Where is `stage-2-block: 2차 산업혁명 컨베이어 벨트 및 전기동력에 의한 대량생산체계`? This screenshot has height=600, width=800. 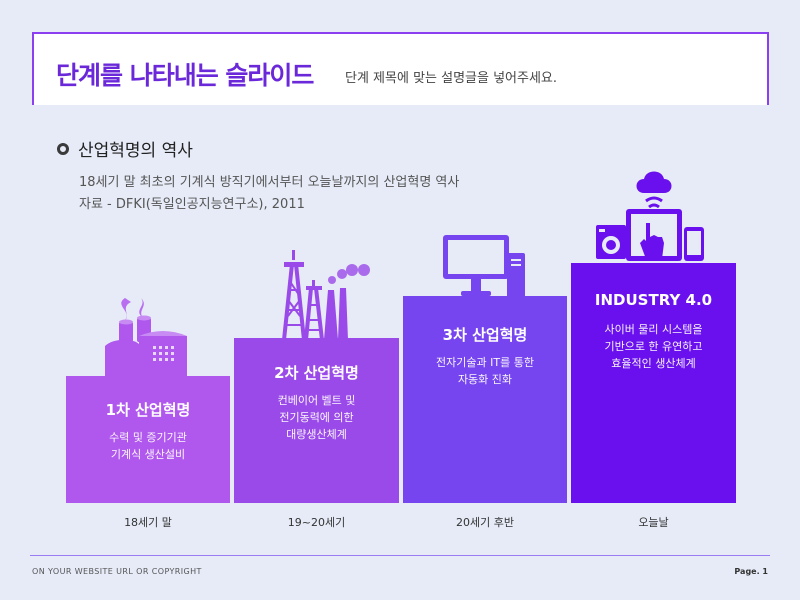
stage-2-block: 2차 산업혁명 컨베이어 벨트 및 전기동력에 의한 대량생산체계 is located at coordinates (316, 420).